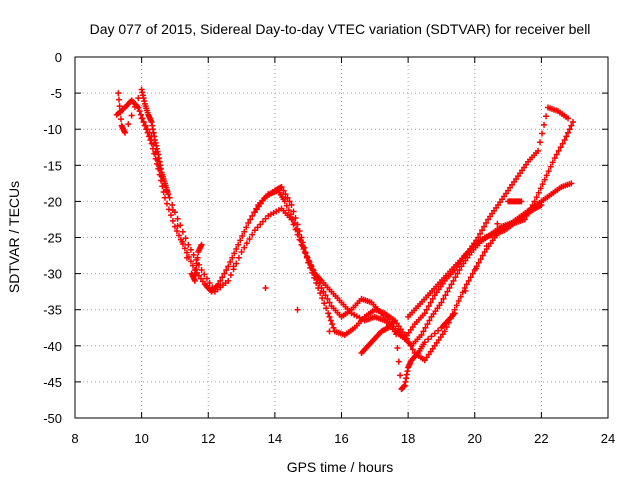 Image resolution: width=640 pixels, height=480 pixels. I want to click on y-tick-label: 0, so click(58, 57).